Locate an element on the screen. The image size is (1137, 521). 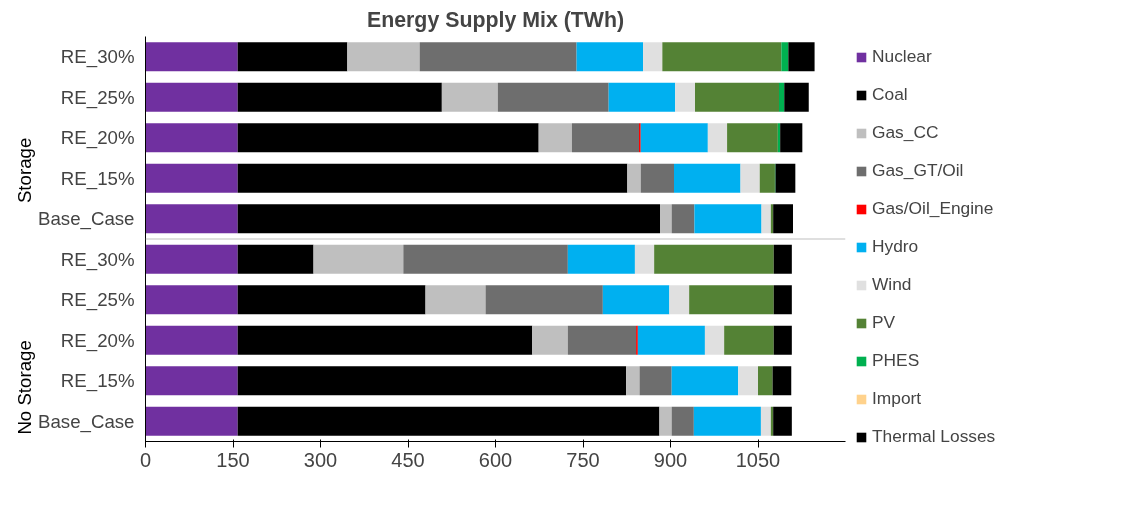
x-tick-label: 300 is located at coordinates (320, 459).